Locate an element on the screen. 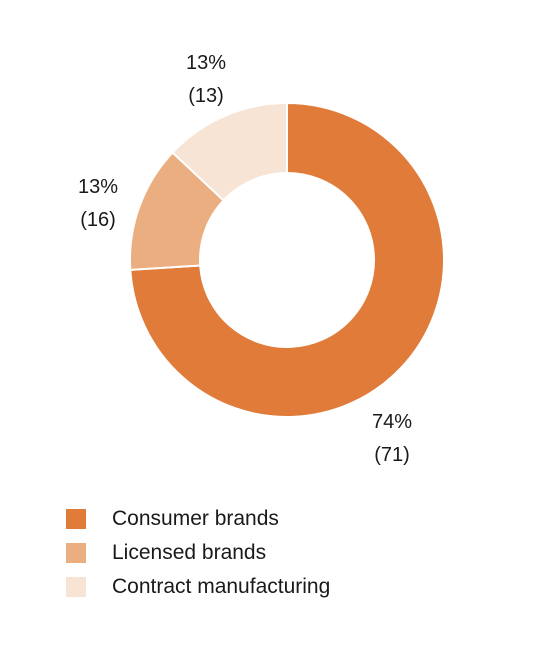 Image resolution: width=536 pixels, height=654 pixels. legend-item-contract-manufacturing: Contract manufacturing is located at coordinates (198, 587).